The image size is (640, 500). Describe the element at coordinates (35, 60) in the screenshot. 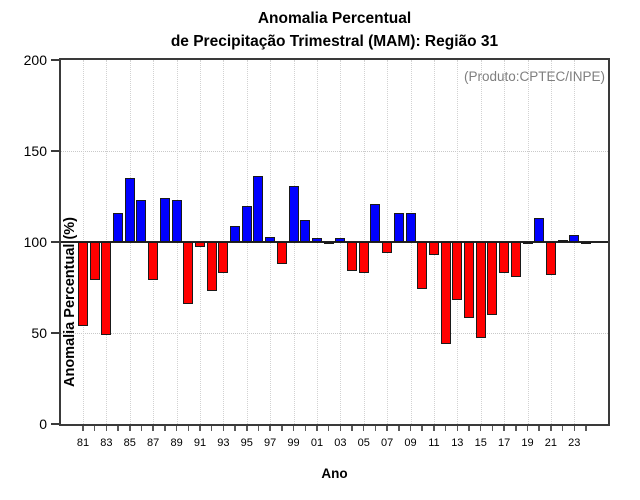

I see `y-tick-label-200: 200` at that location.